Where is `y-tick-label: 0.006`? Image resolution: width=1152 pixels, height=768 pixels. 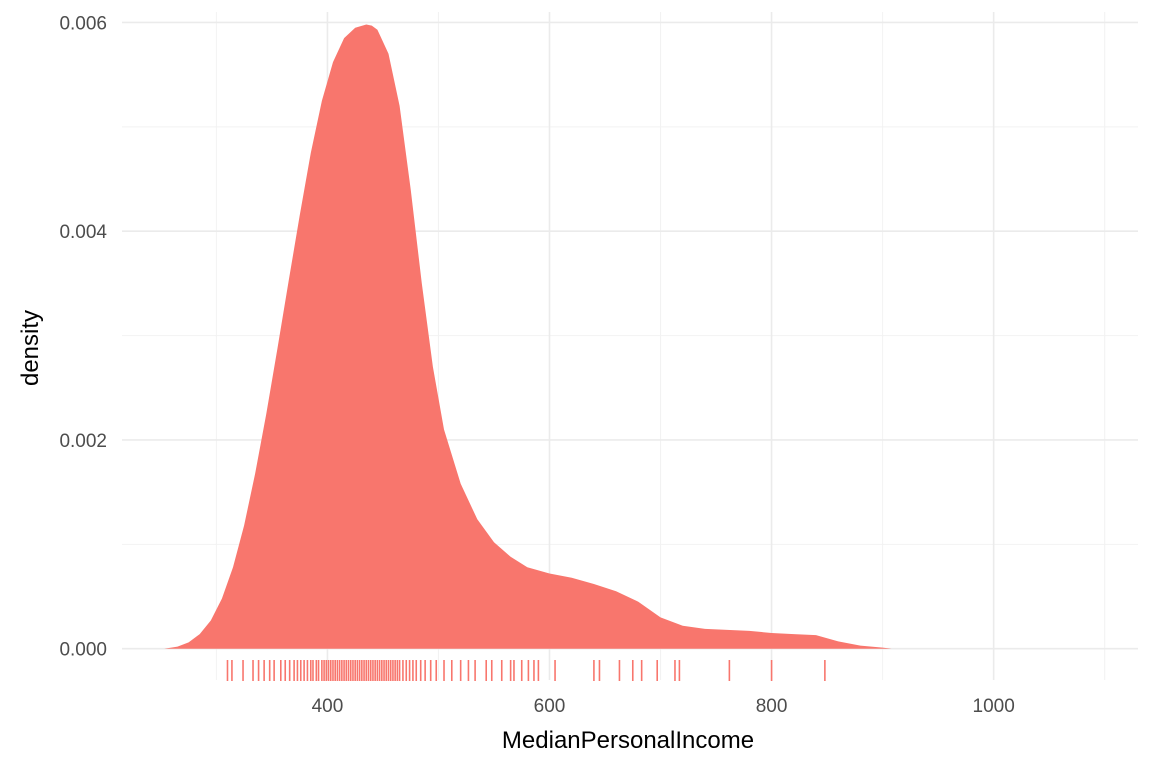
y-tick-label: 0.006 is located at coordinates (83, 23).